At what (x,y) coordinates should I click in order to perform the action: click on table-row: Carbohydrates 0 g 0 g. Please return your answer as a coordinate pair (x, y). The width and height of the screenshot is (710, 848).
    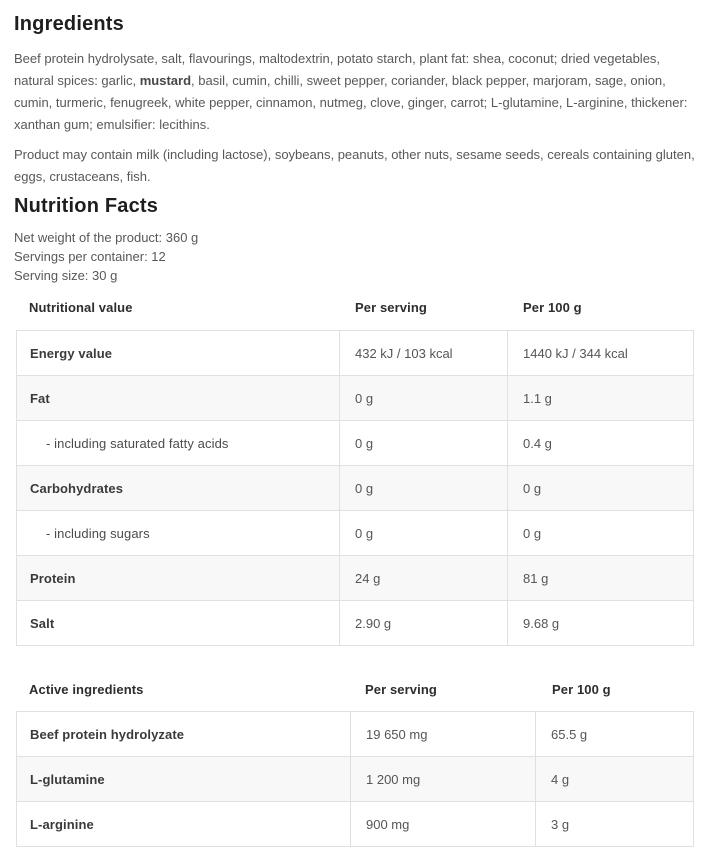
    Looking at the image, I should click on (355, 488).